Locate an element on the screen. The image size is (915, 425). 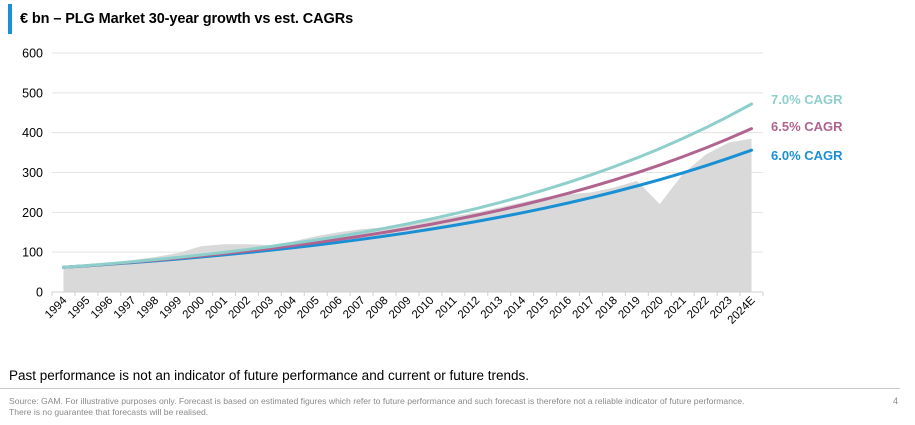
x-tick-label: 2017 is located at coordinates (584, 308).